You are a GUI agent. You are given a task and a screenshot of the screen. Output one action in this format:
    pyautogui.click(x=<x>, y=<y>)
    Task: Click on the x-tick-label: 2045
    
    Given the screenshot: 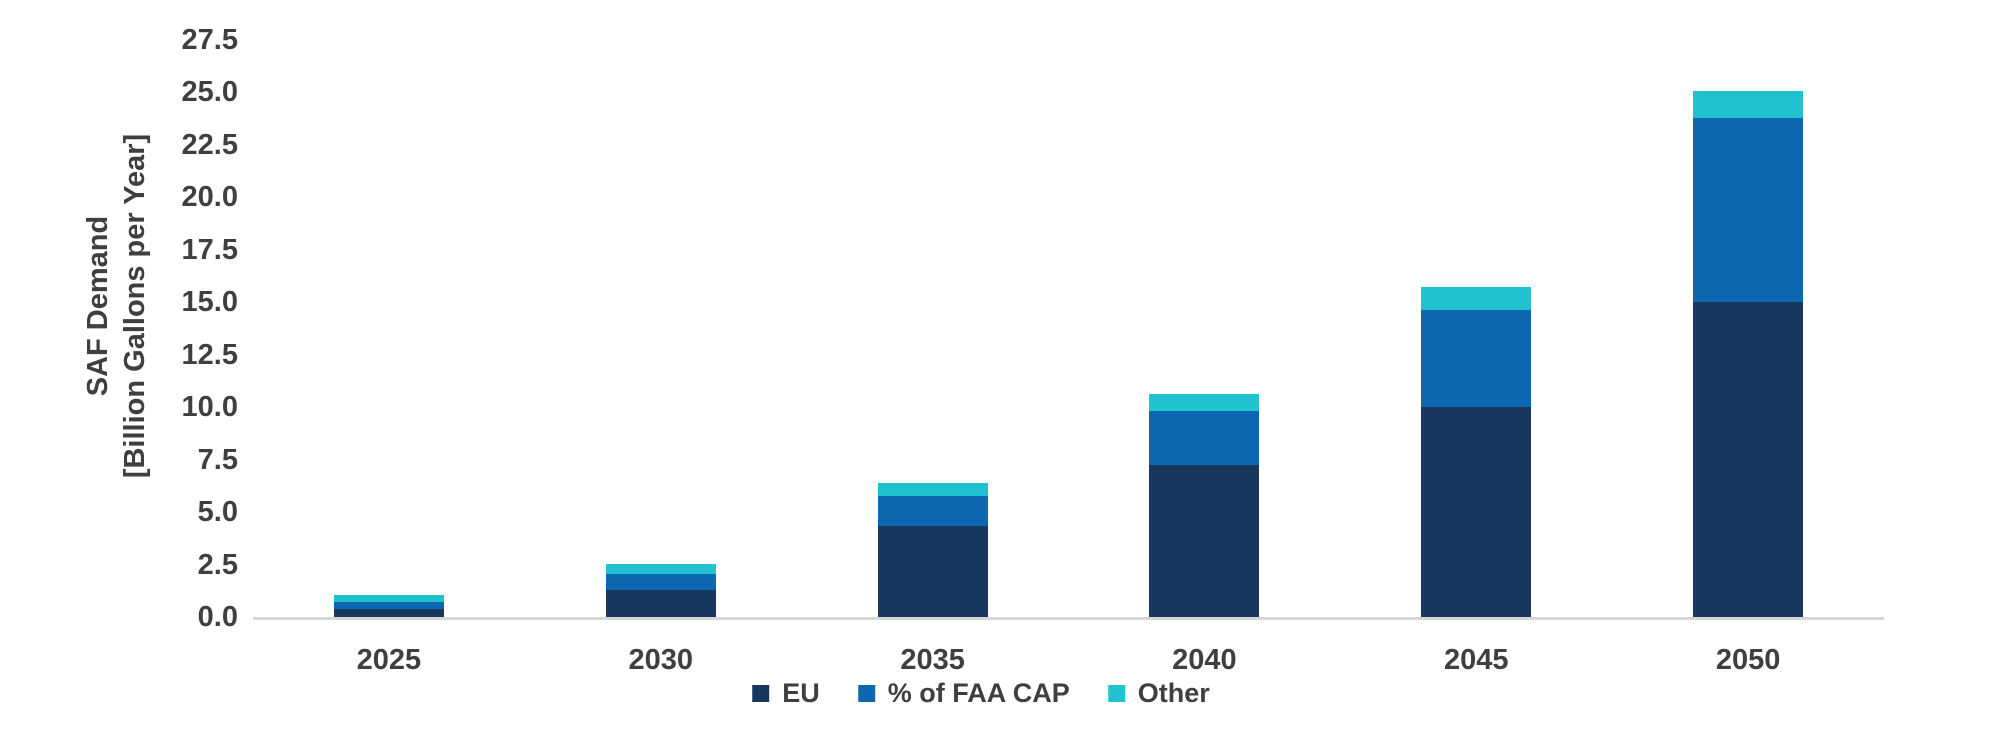 What is the action you would take?
    pyautogui.click(x=1476, y=660)
    